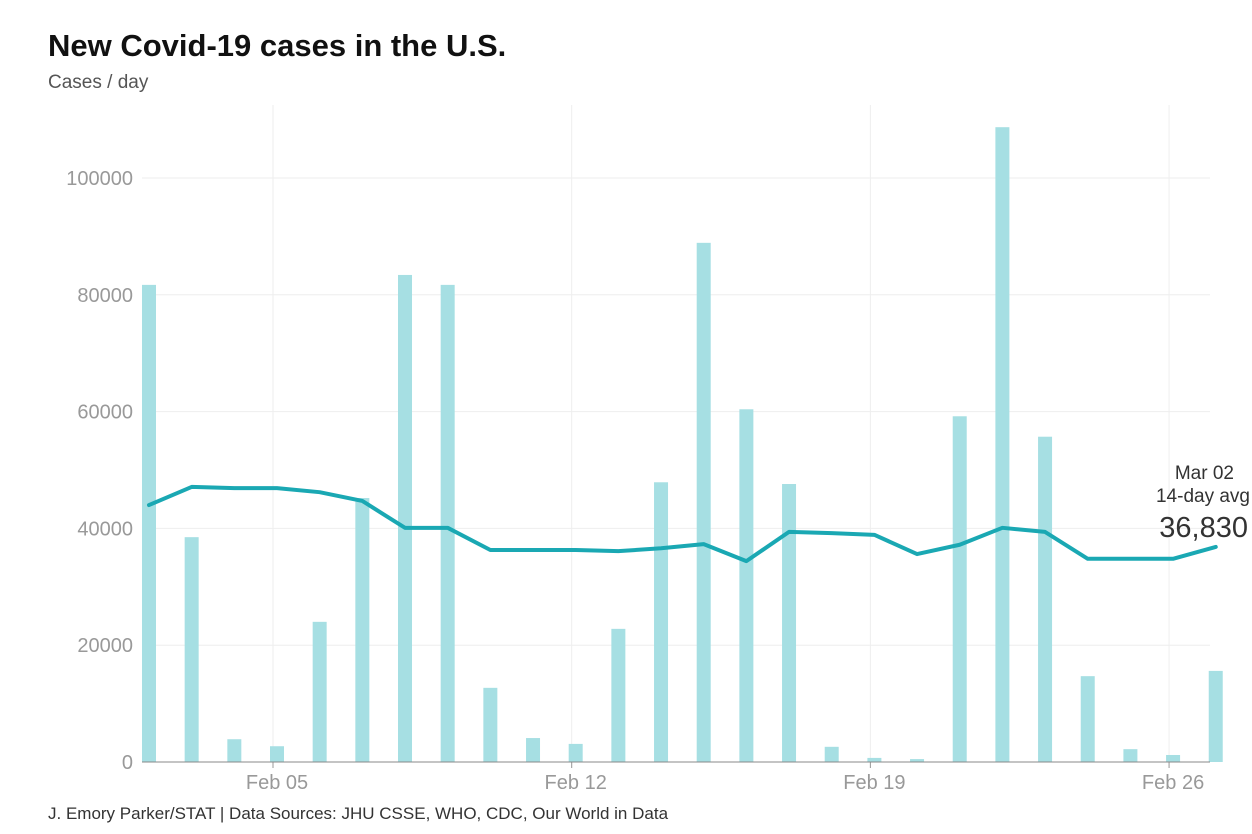  I want to click on annotation-label: 14-day avg, so click(1203, 496).